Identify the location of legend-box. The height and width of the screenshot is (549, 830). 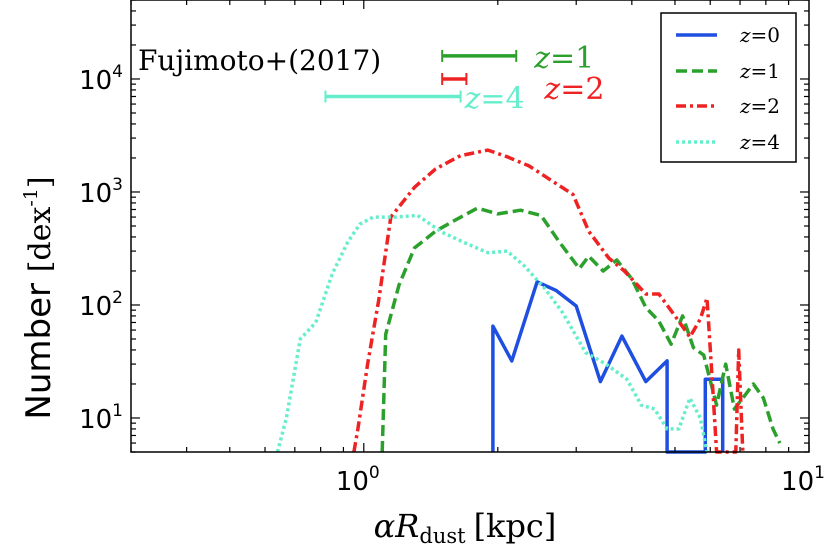
(728, 87).